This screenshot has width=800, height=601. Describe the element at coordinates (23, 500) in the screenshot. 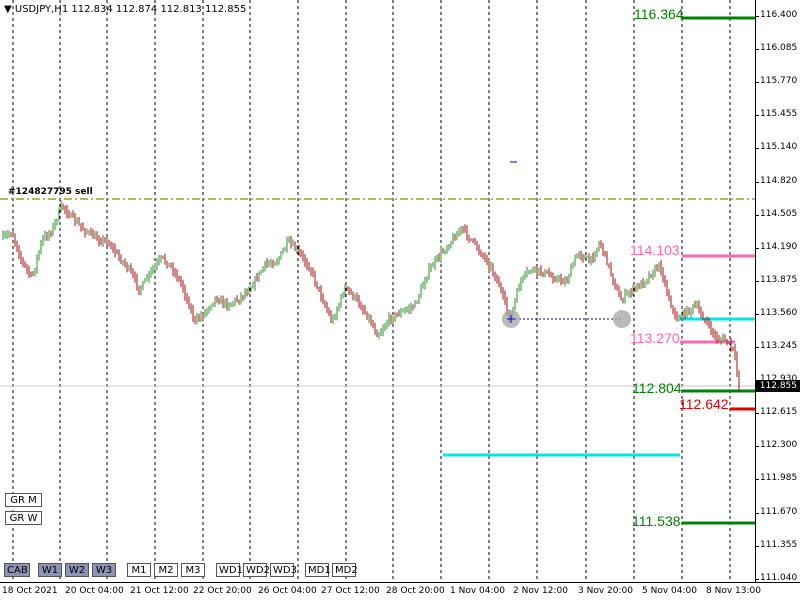

I see `gr-m-button: GR M` at that location.